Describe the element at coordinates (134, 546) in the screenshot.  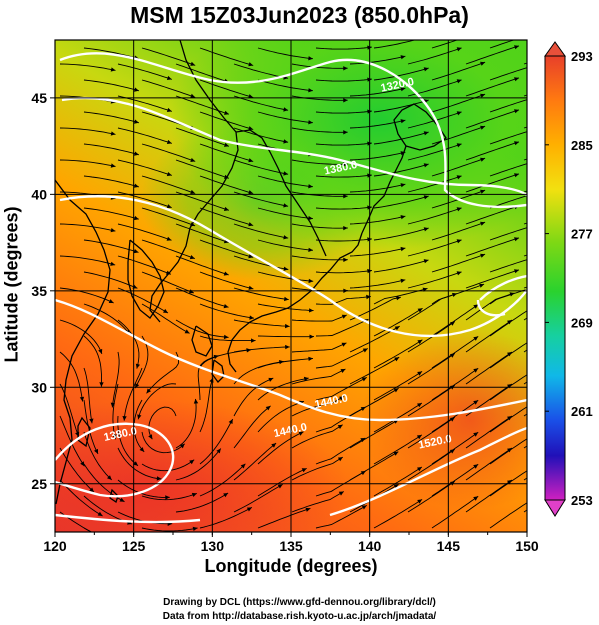
I see `x-tick-label: 125` at that location.